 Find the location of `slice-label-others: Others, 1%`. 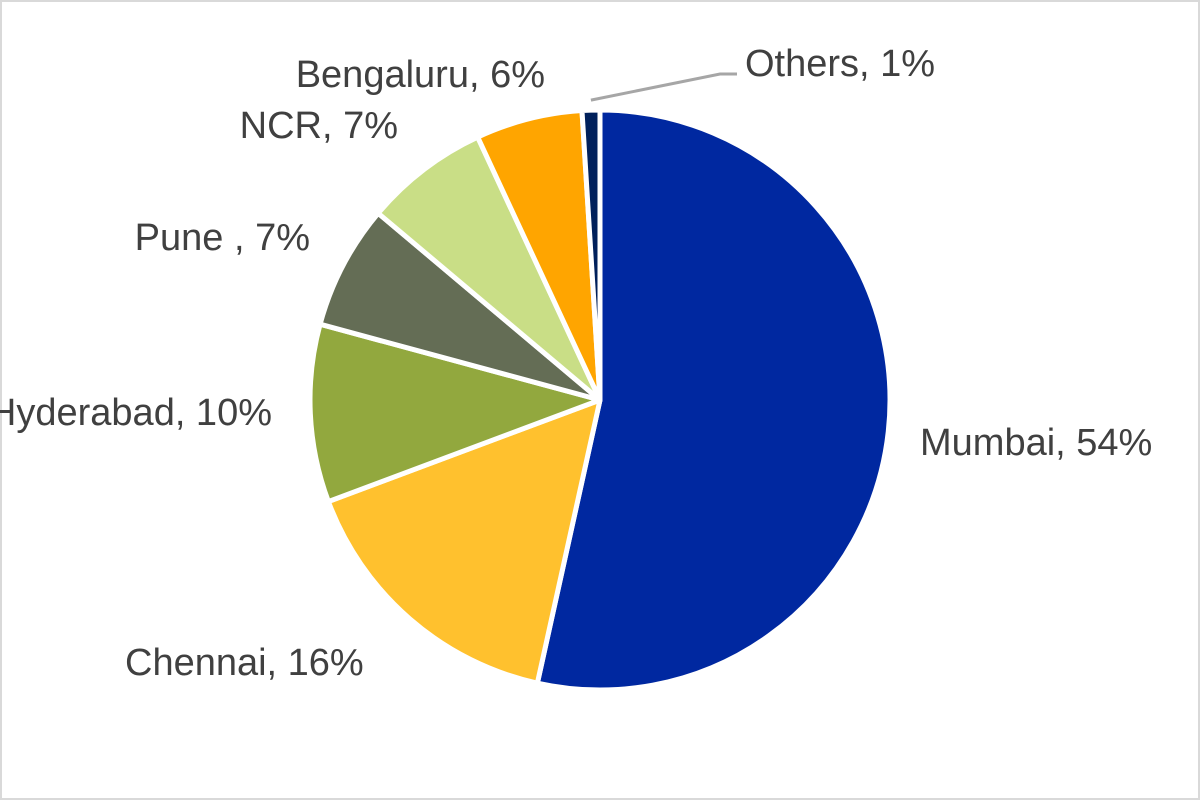

slice-label-others: Others, 1% is located at coordinates (840, 64).